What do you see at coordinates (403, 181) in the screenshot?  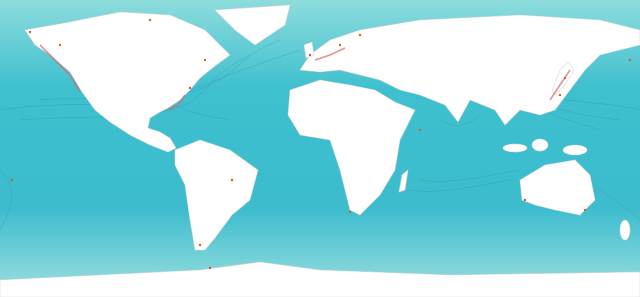 I see `madagascar` at bounding box center [403, 181].